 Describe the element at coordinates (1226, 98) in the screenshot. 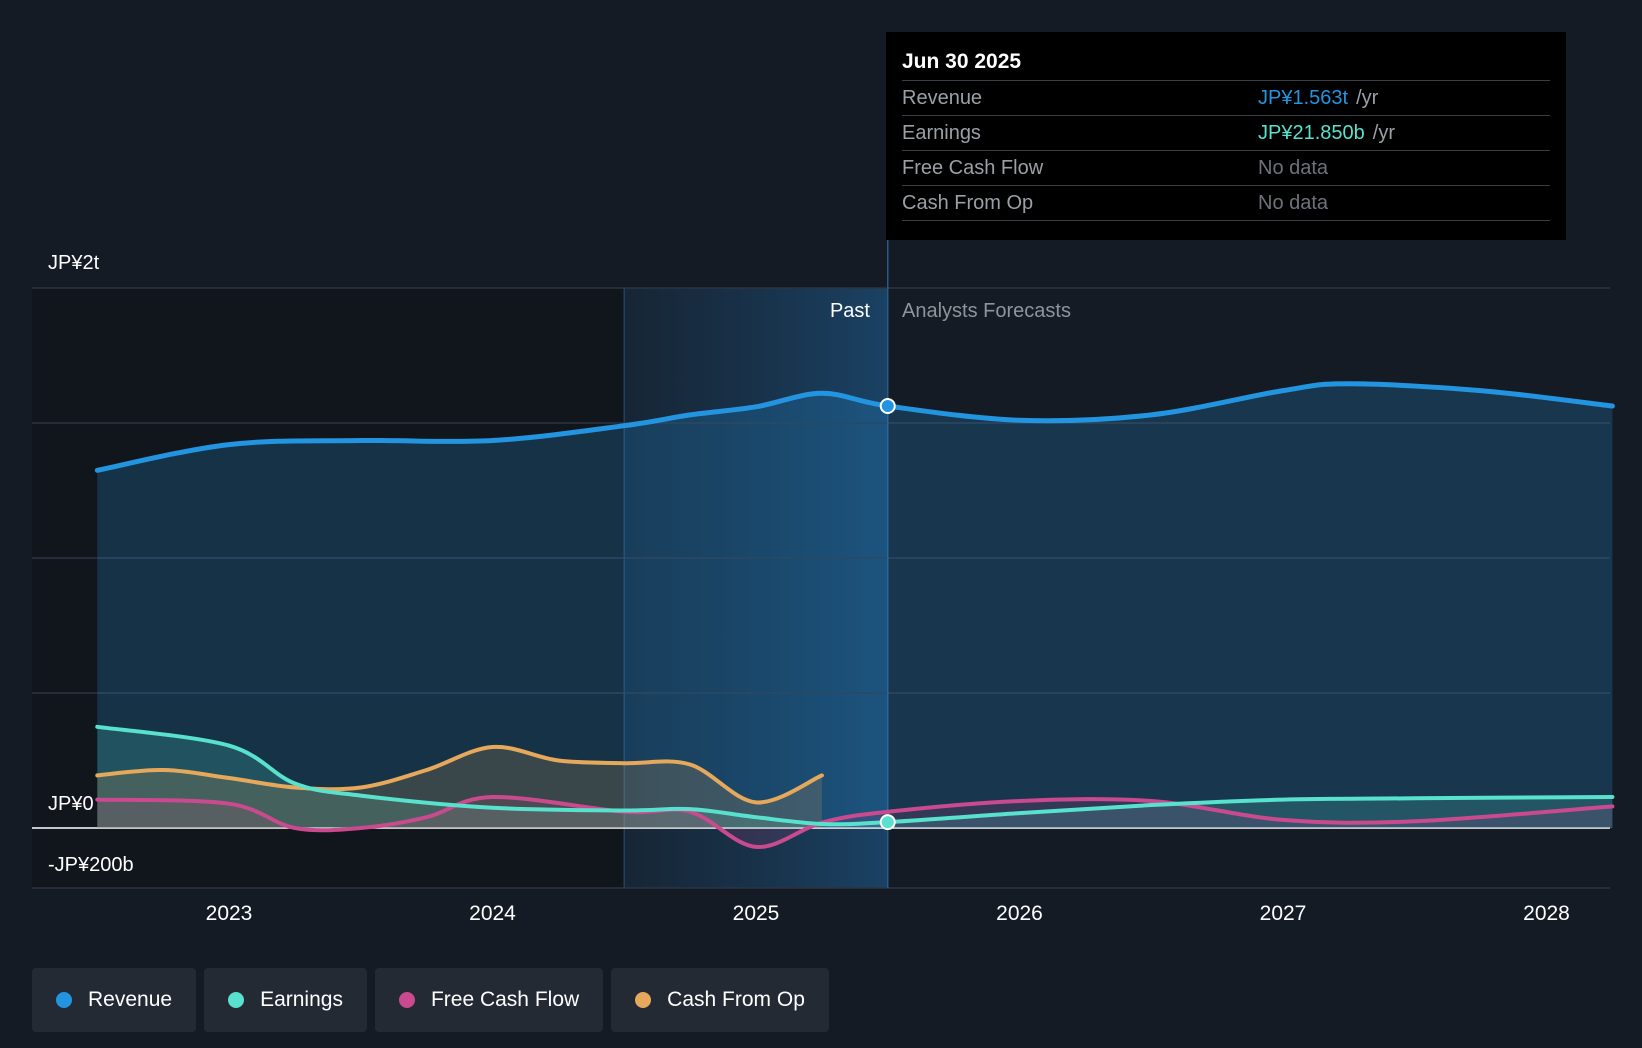

I see `tooltip-row-revenue: Revenue JP¥1.563t/yr` at that location.